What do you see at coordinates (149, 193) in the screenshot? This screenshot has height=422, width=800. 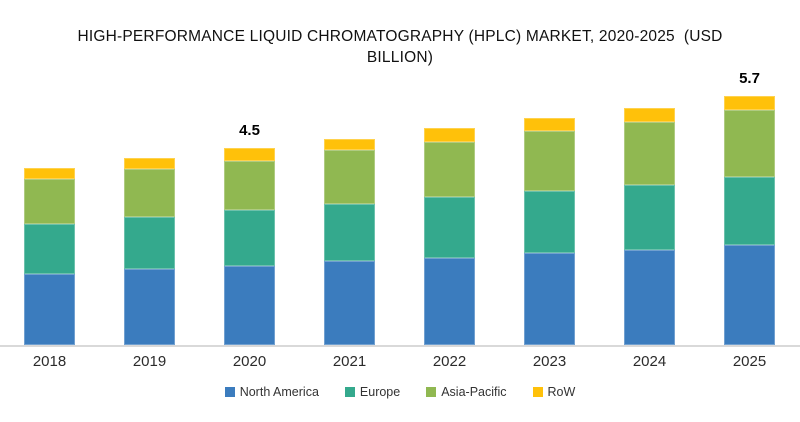 I see `bar-segment-asia-pacific-2019` at bounding box center [149, 193].